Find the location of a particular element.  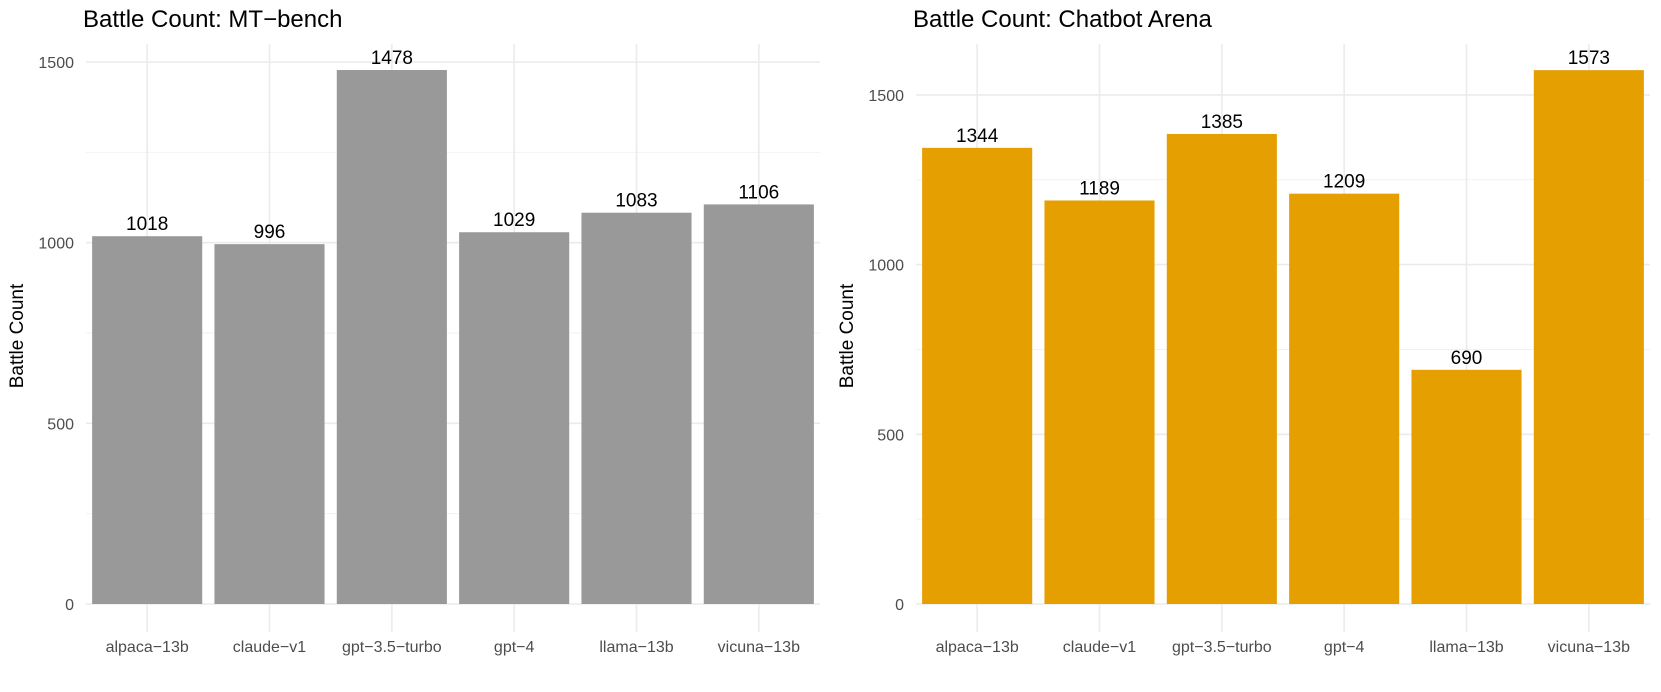

data-label: 996 is located at coordinates (270, 232).